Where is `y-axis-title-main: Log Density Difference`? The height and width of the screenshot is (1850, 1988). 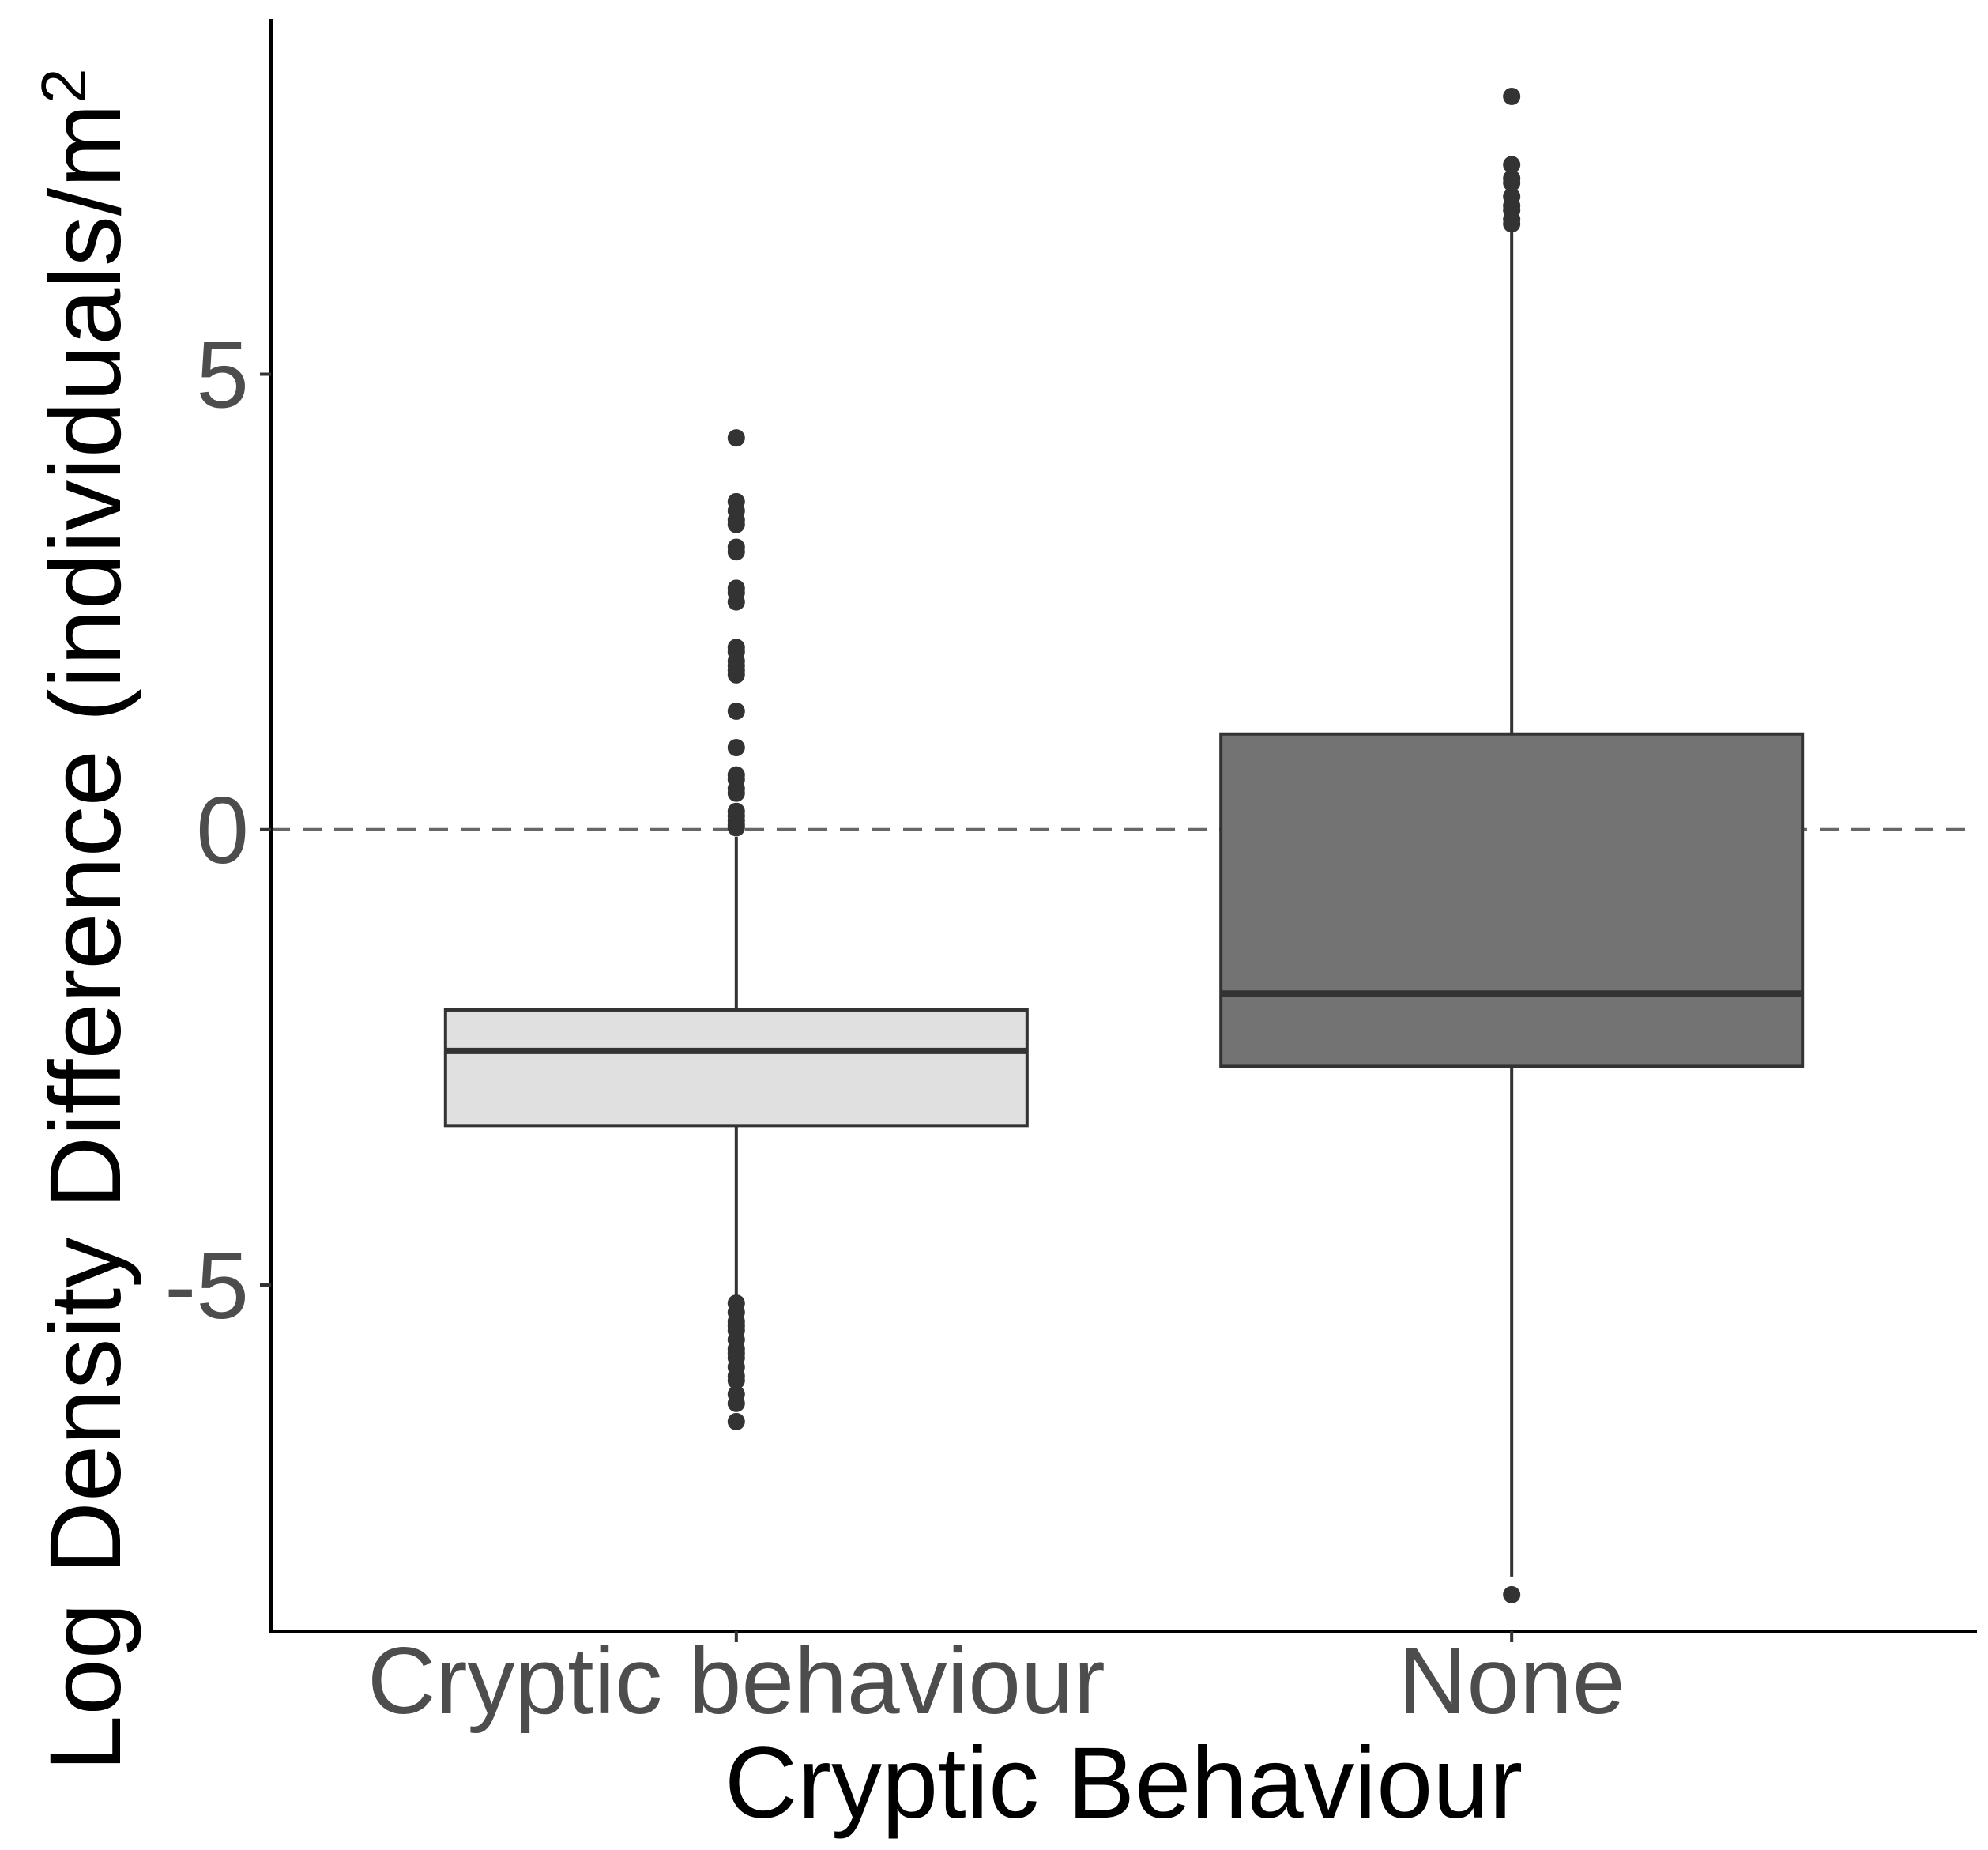
y-axis-title-main: Log Density Difference is located at coordinates (85, 1246).